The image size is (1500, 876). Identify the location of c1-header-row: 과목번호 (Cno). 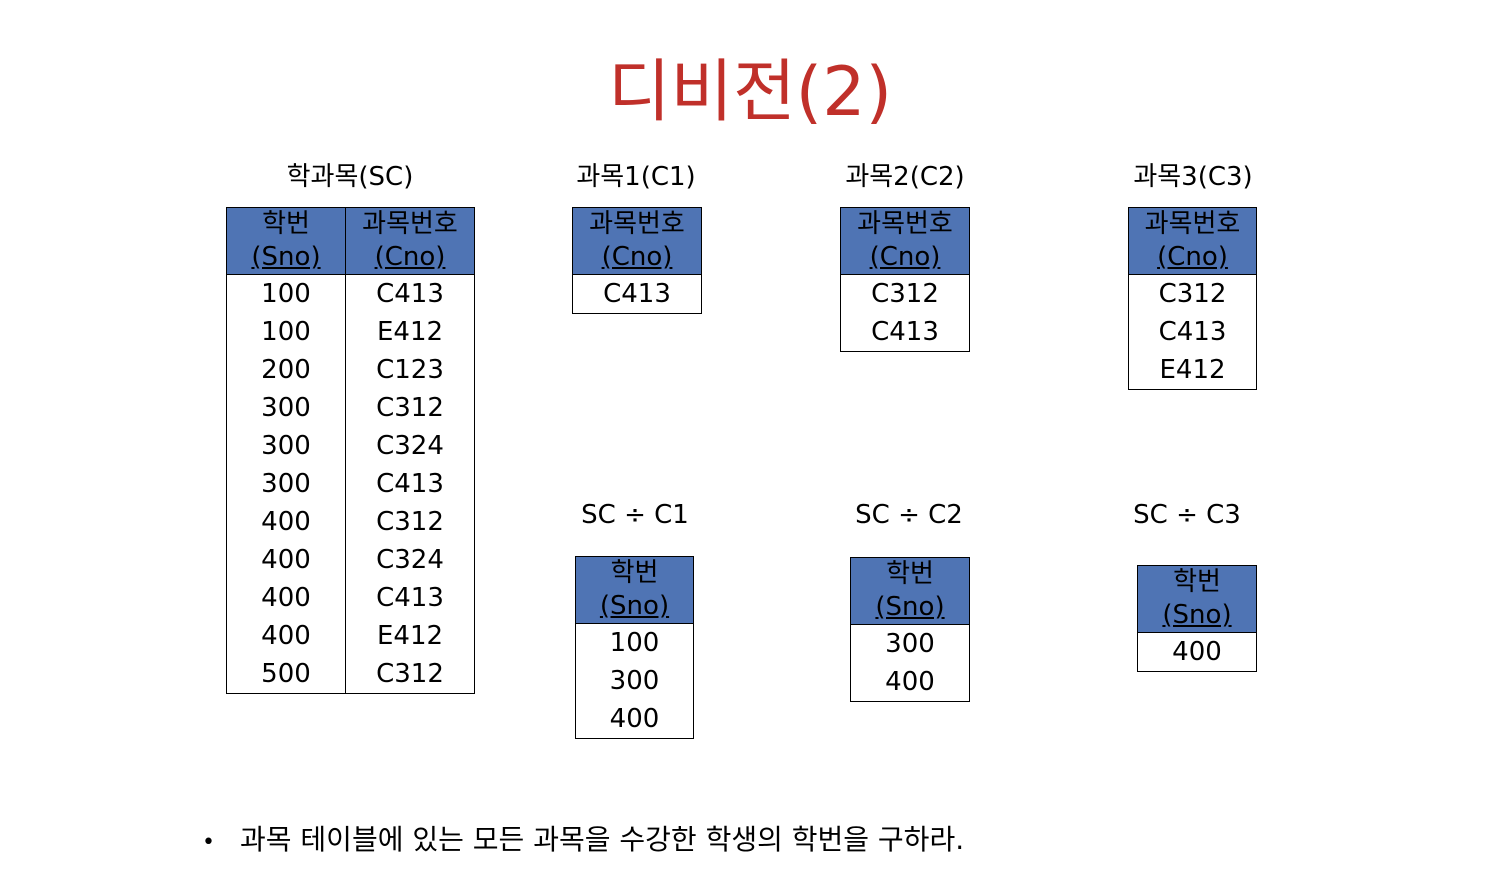
(637, 241).